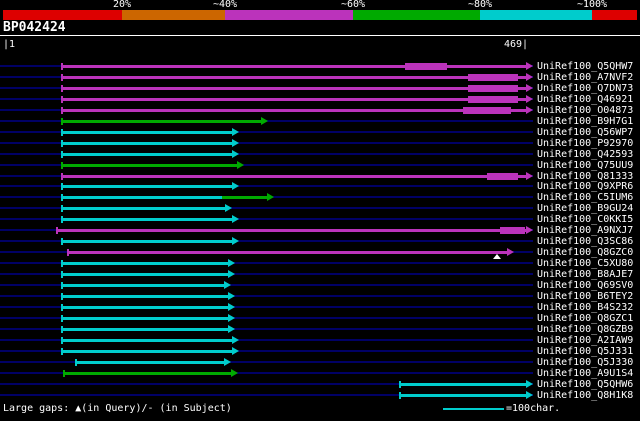  I want to click on hit-label: UniRef100_Q5J331, so click(585, 351).